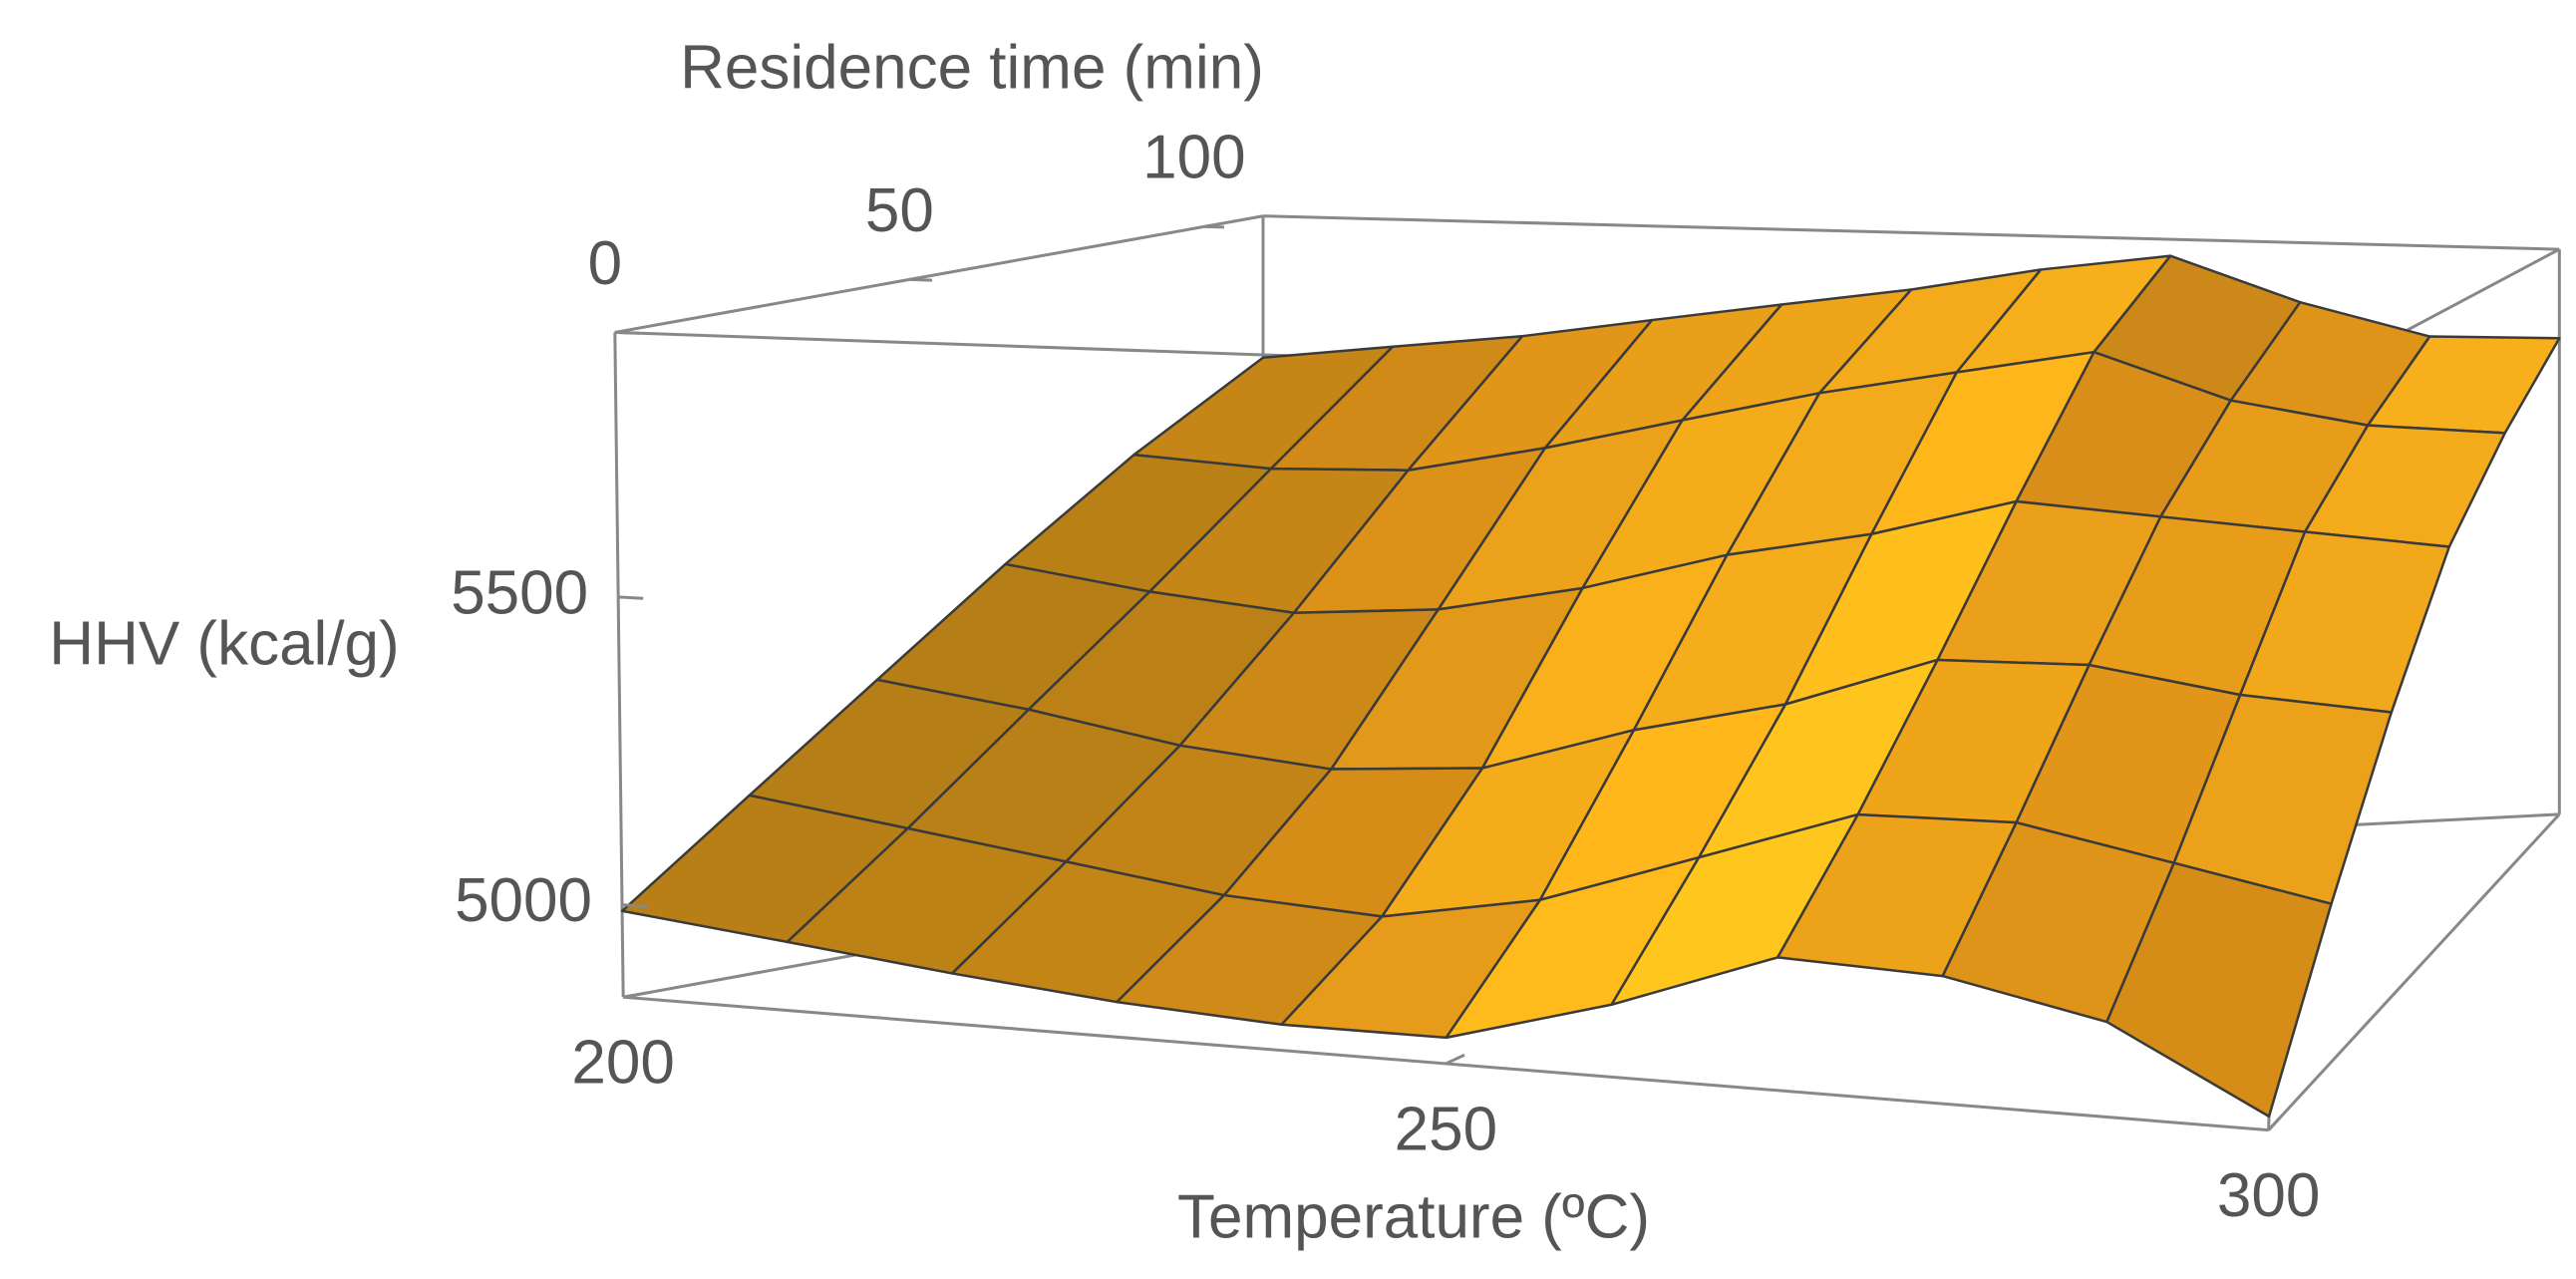  I want to click on z-tick-label: 5000, so click(523, 900).